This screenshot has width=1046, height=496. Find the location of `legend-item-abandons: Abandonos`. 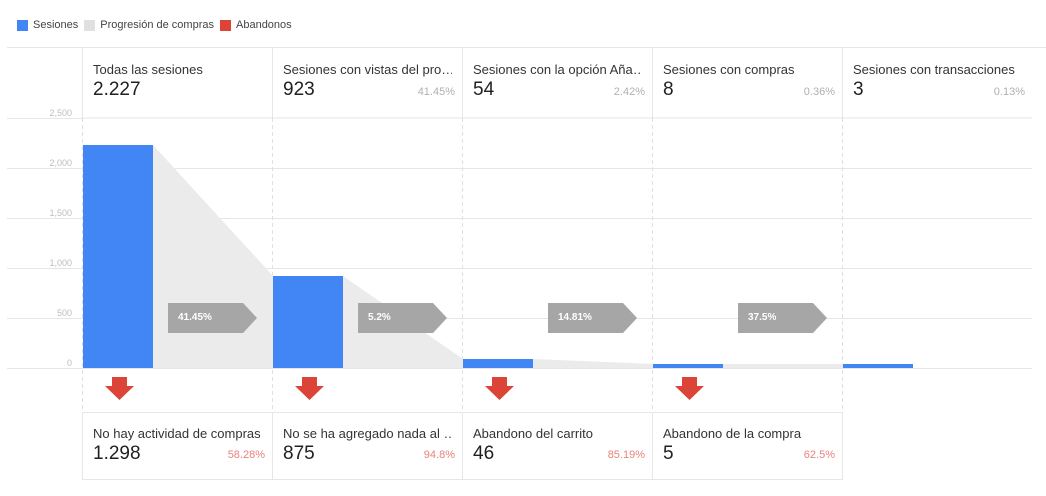

legend-item-abandons: Abandonos is located at coordinates (256, 25).